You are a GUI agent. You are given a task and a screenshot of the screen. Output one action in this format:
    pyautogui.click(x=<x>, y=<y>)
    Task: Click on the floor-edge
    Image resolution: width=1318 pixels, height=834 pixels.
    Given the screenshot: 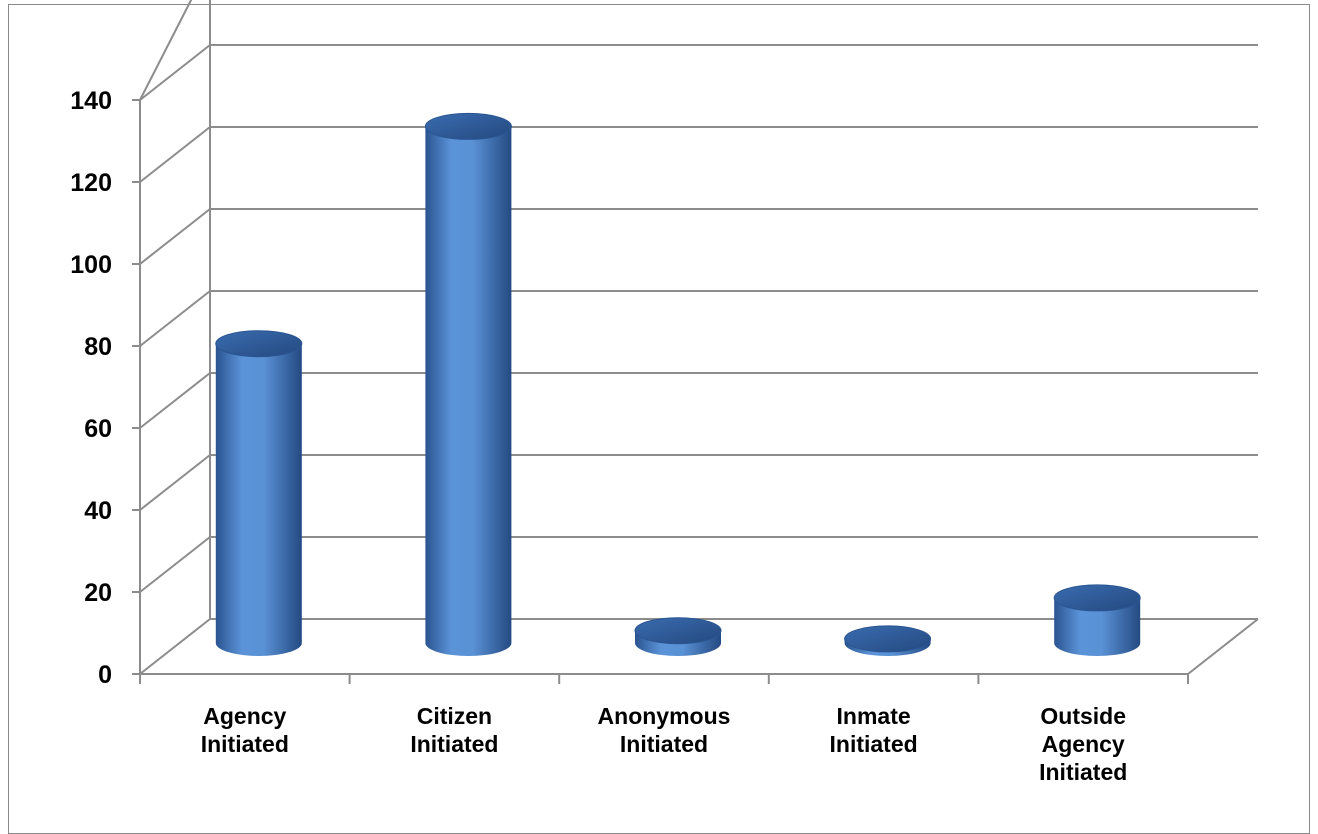 What is the action you would take?
    pyautogui.click(x=1223, y=646)
    